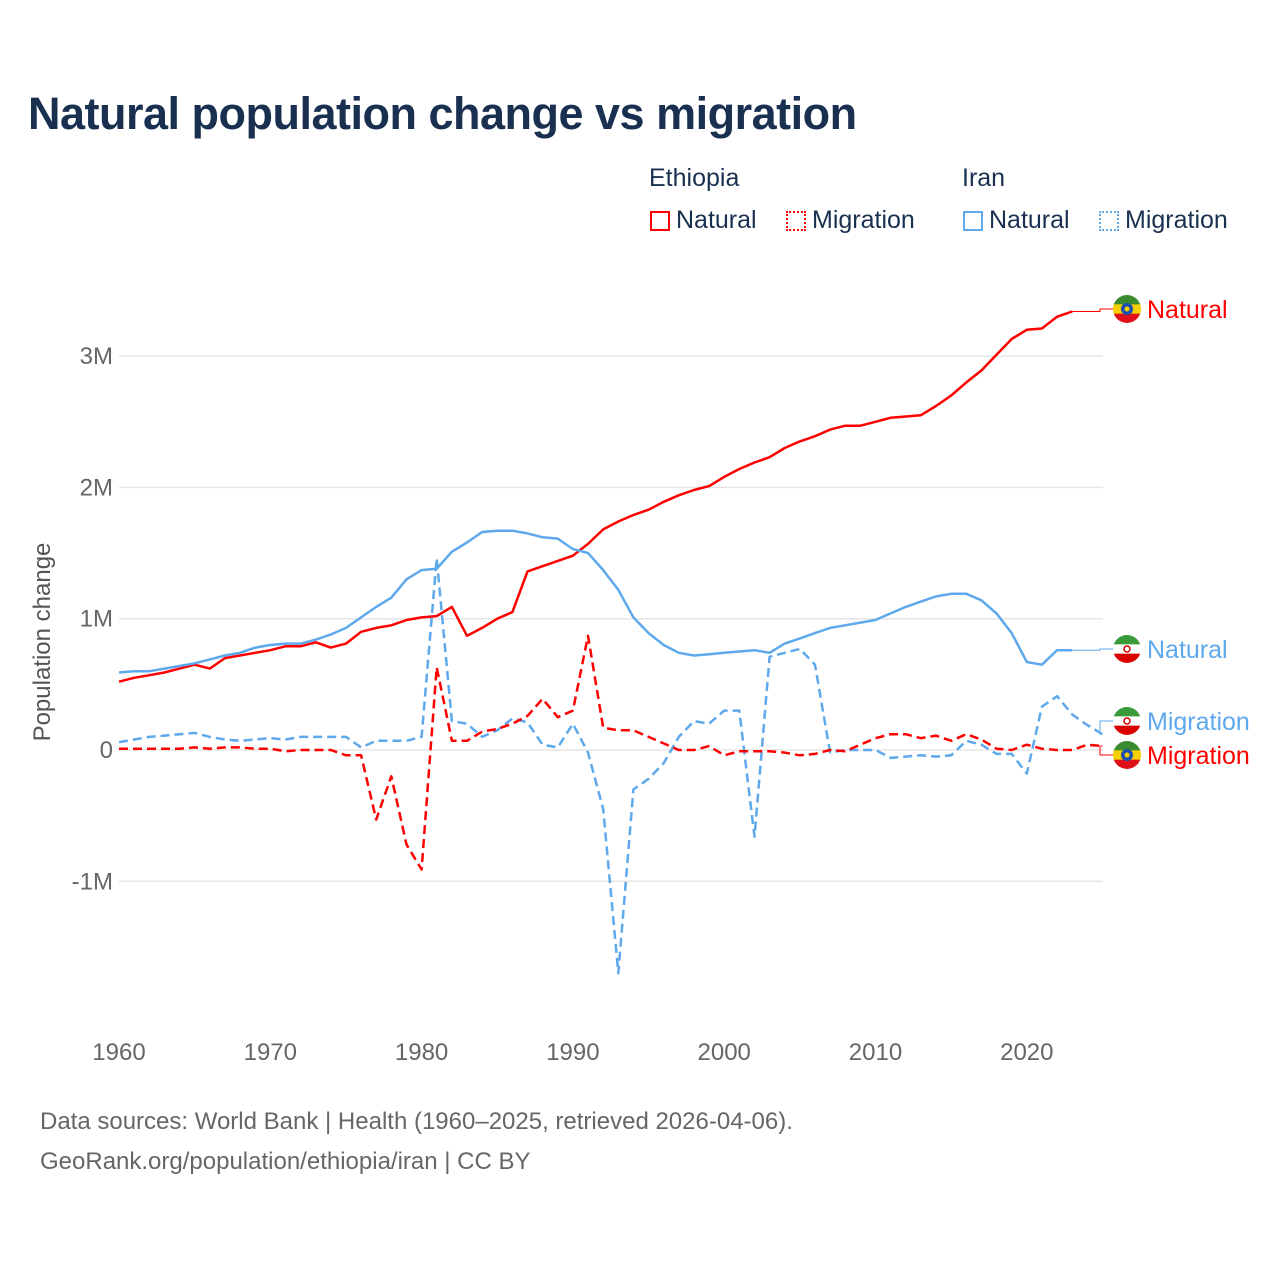 The height and width of the screenshot is (1280, 1280). I want to click on x-tick-label: 2010, so click(875, 1052).